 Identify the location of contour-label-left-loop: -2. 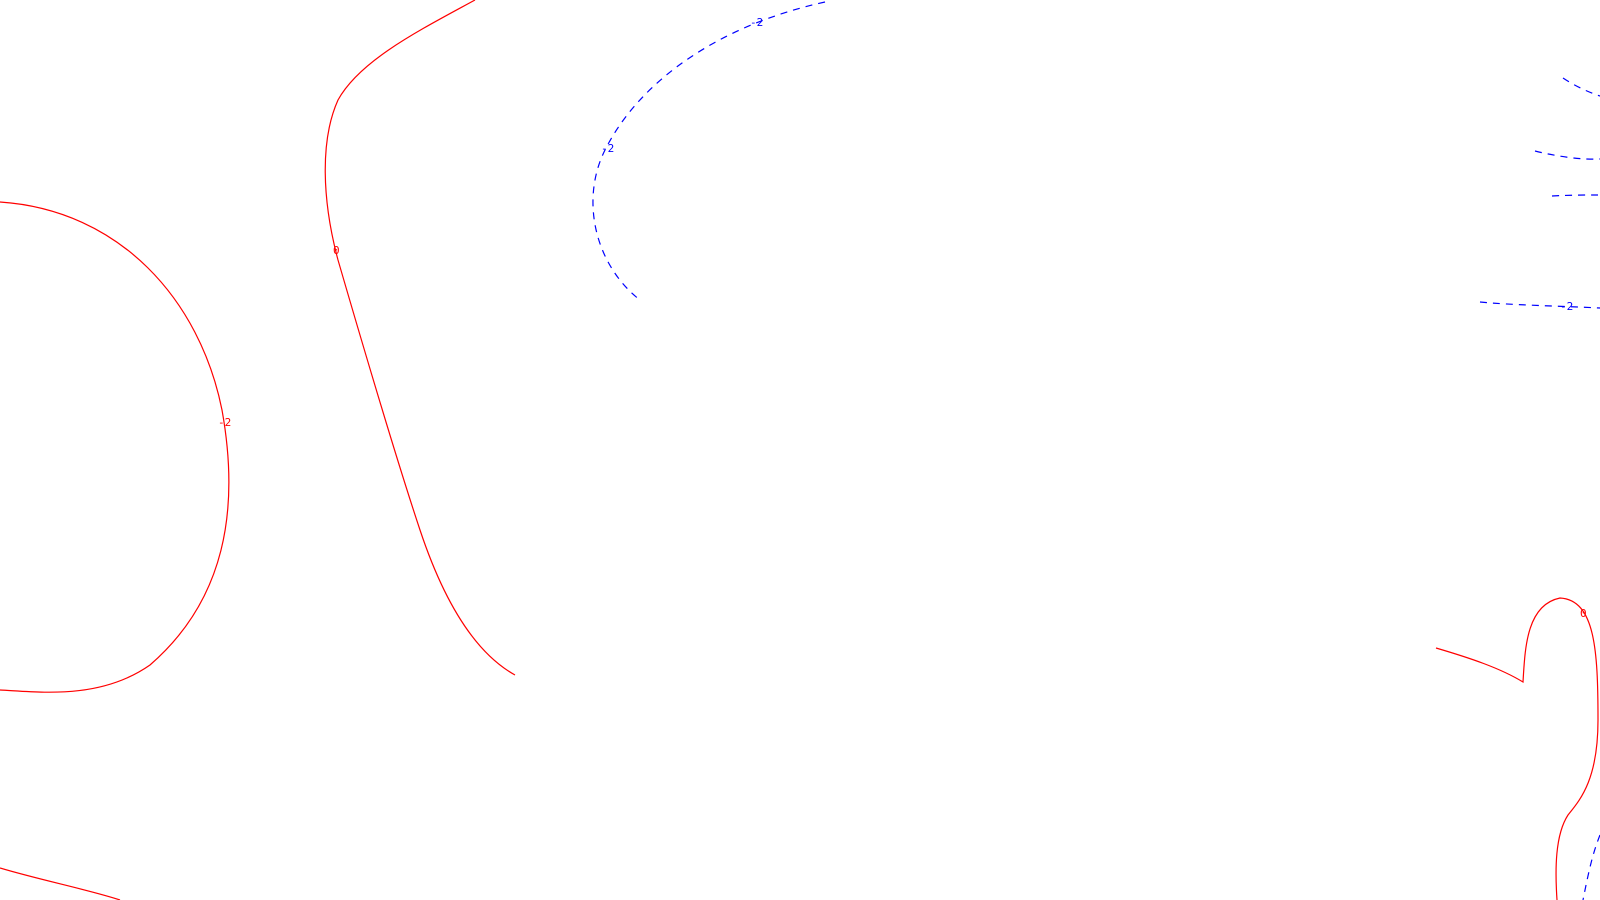
(224, 422).